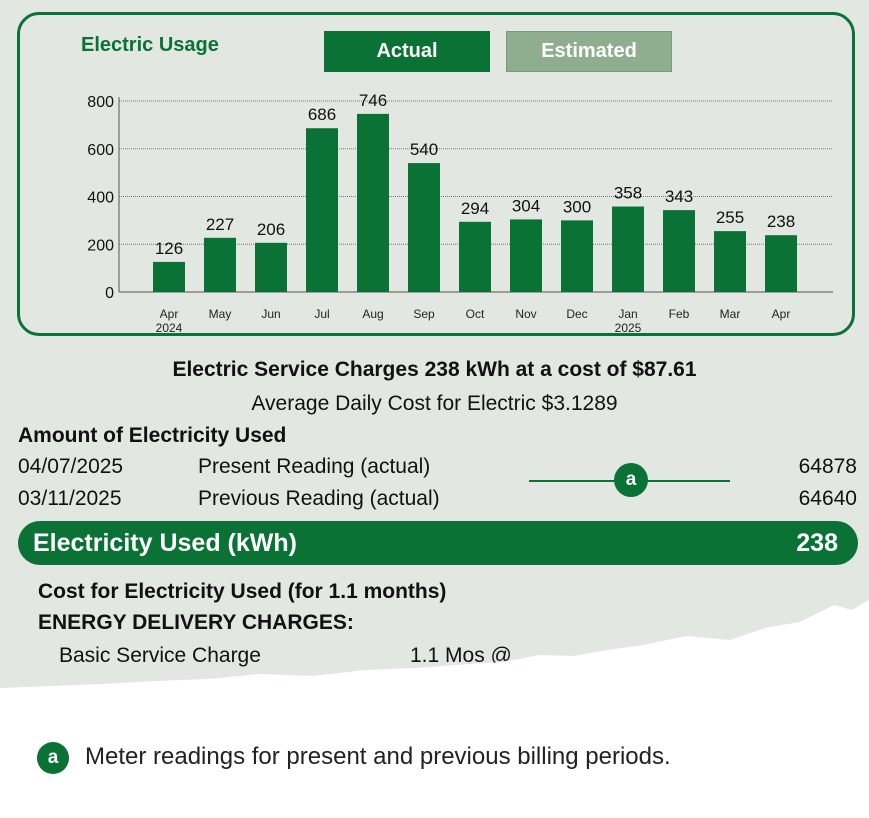 The height and width of the screenshot is (818, 869). Describe the element at coordinates (150, 45) in the screenshot. I see `chart-title: Electric Usage` at that location.